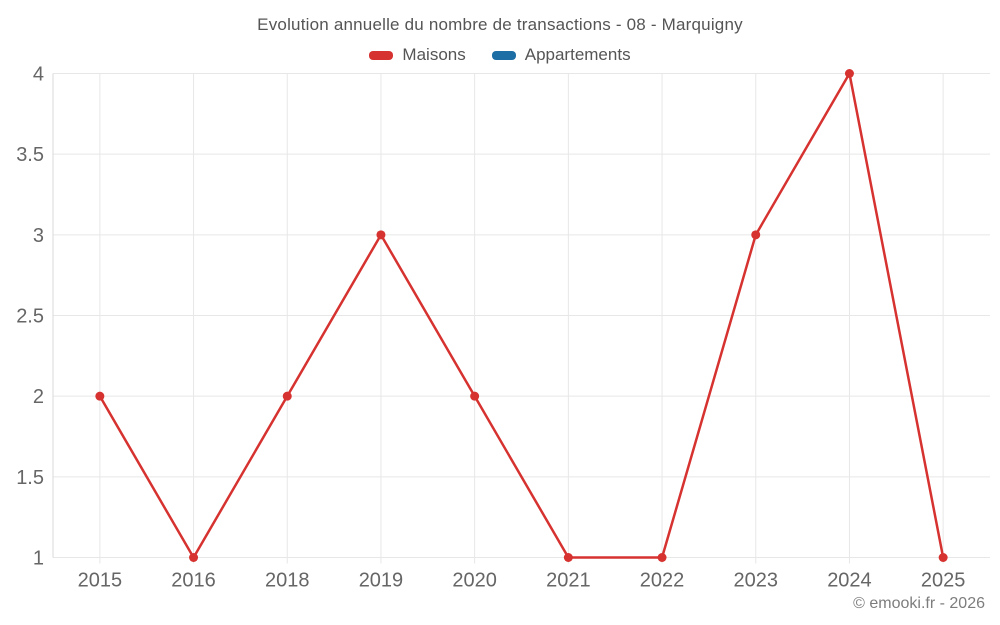 Image resolution: width=1000 pixels, height=625 pixels. I want to click on x-axis-tick-label: 2020, so click(474, 581).